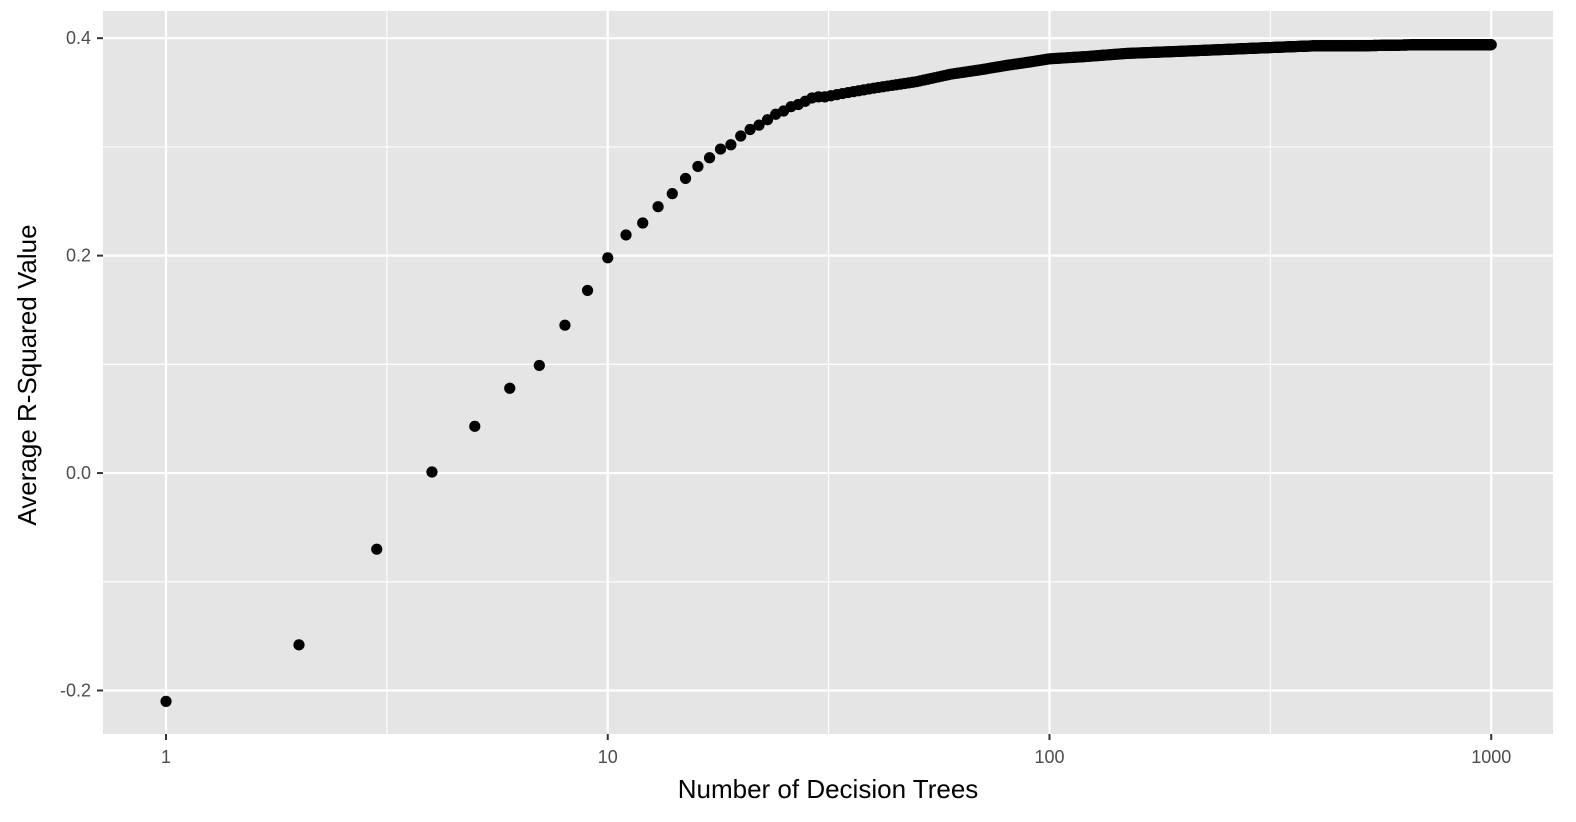 The height and width of the screenshot is (822, 1576). I want to click on y-tick-label: 0.4, so click(78, 38).